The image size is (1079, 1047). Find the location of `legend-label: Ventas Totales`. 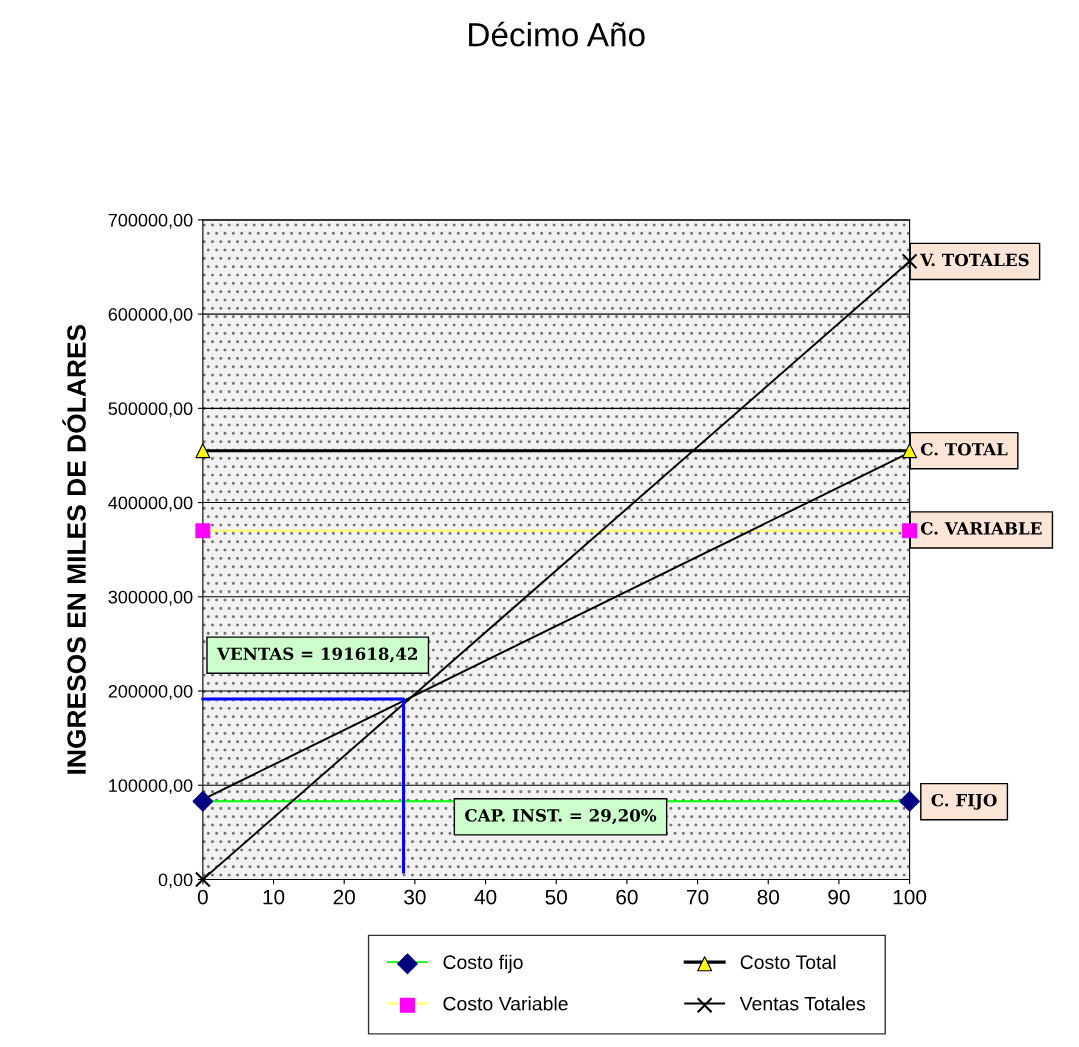

legend-label: Ventas Totales is located at coordinates (802, 1003).